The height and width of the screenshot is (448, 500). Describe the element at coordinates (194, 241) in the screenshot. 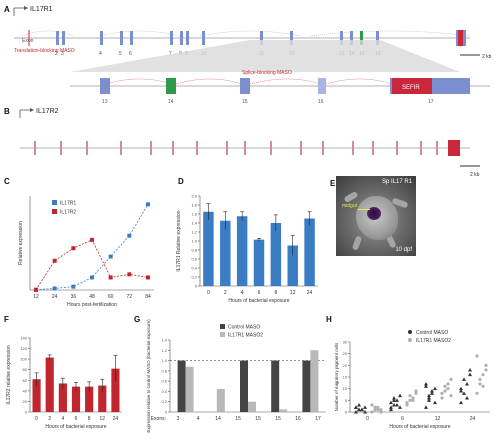

I see `y-tick-label: 1.0` at that location.